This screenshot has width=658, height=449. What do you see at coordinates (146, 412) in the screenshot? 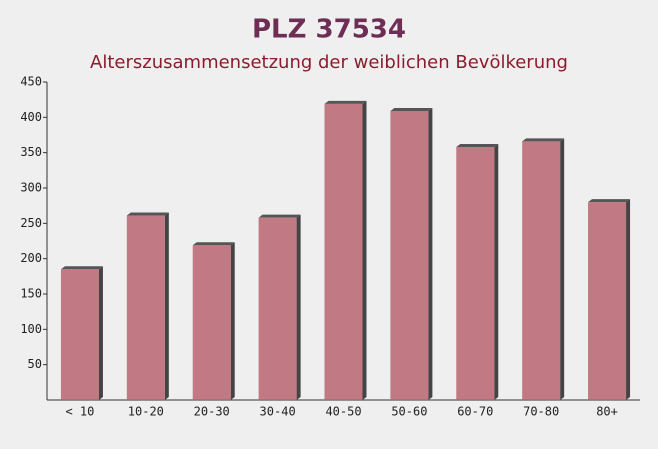
I see `x-tick-label: 10-20` at bounding box center [146, 412].